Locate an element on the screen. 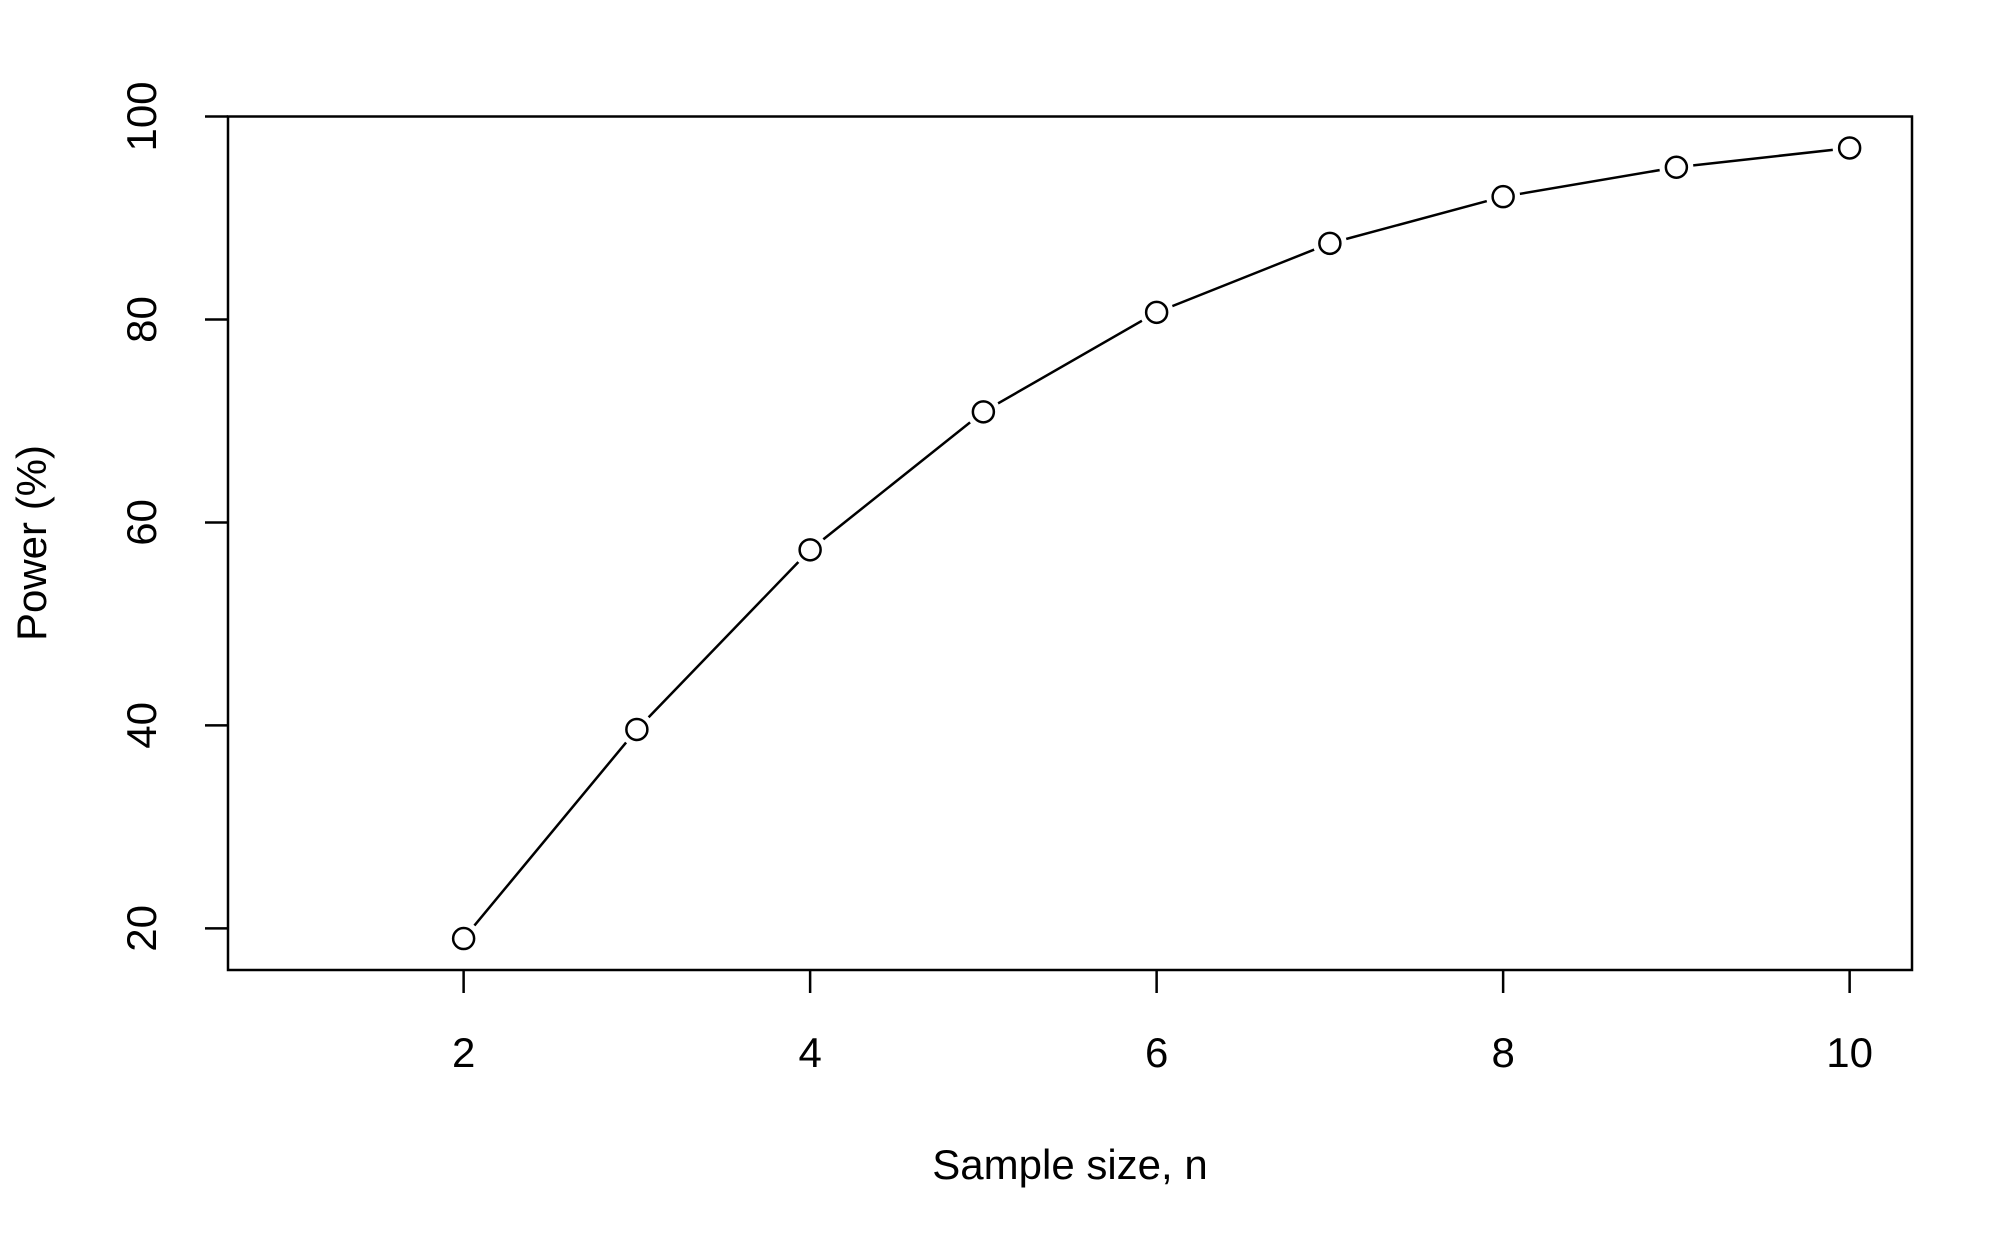 This screenshot has height=1236, width=2000. x-tick-label: 6 is located at coordinates (1156, 1052).